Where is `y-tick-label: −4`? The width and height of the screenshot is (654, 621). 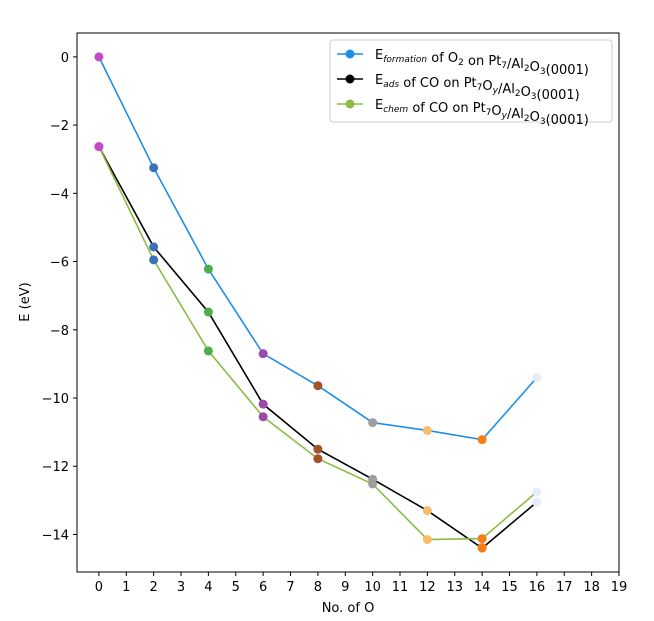 y-tick-label: −4 is located at coordinates (59, 194).